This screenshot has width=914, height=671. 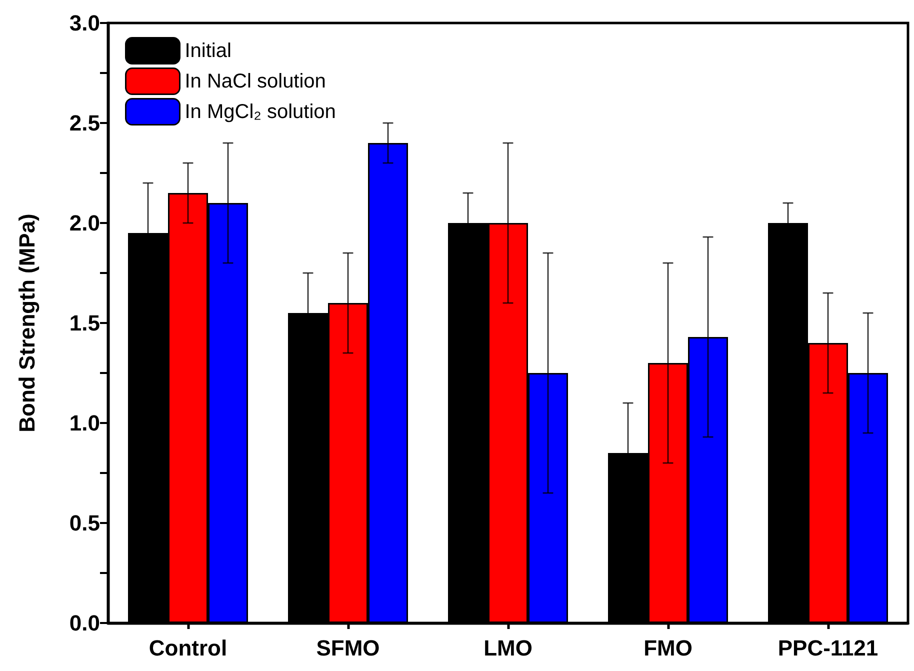 What do you see at coordinates (188, 648) in the screenshot?
I see `x-tick-label: Control` at bounding box center [188, 648].